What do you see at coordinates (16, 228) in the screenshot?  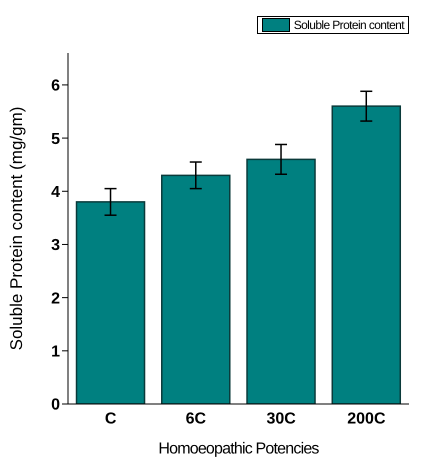 I see `y-axis-title: Soluble Protein content (mg/gm)` at bounding box center [16, 228].